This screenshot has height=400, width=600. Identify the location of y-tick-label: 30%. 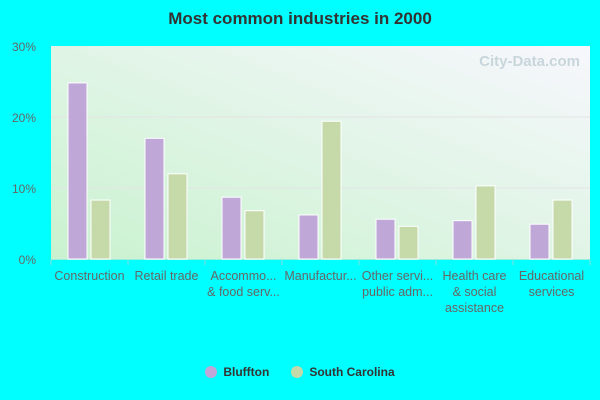
(24, 47).